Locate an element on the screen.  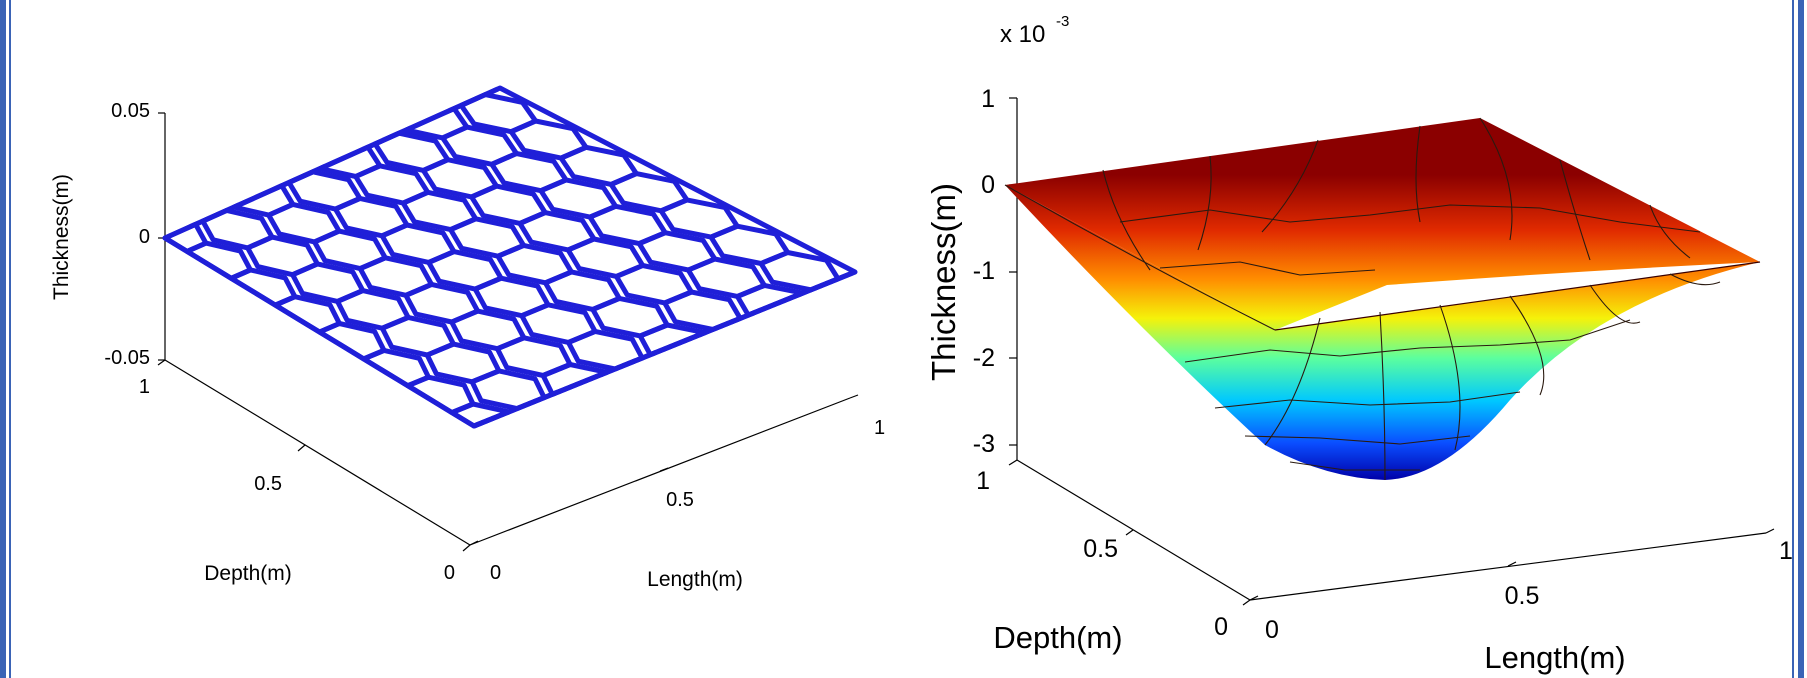
surface-back-face is located at coordinates (1382, 224).